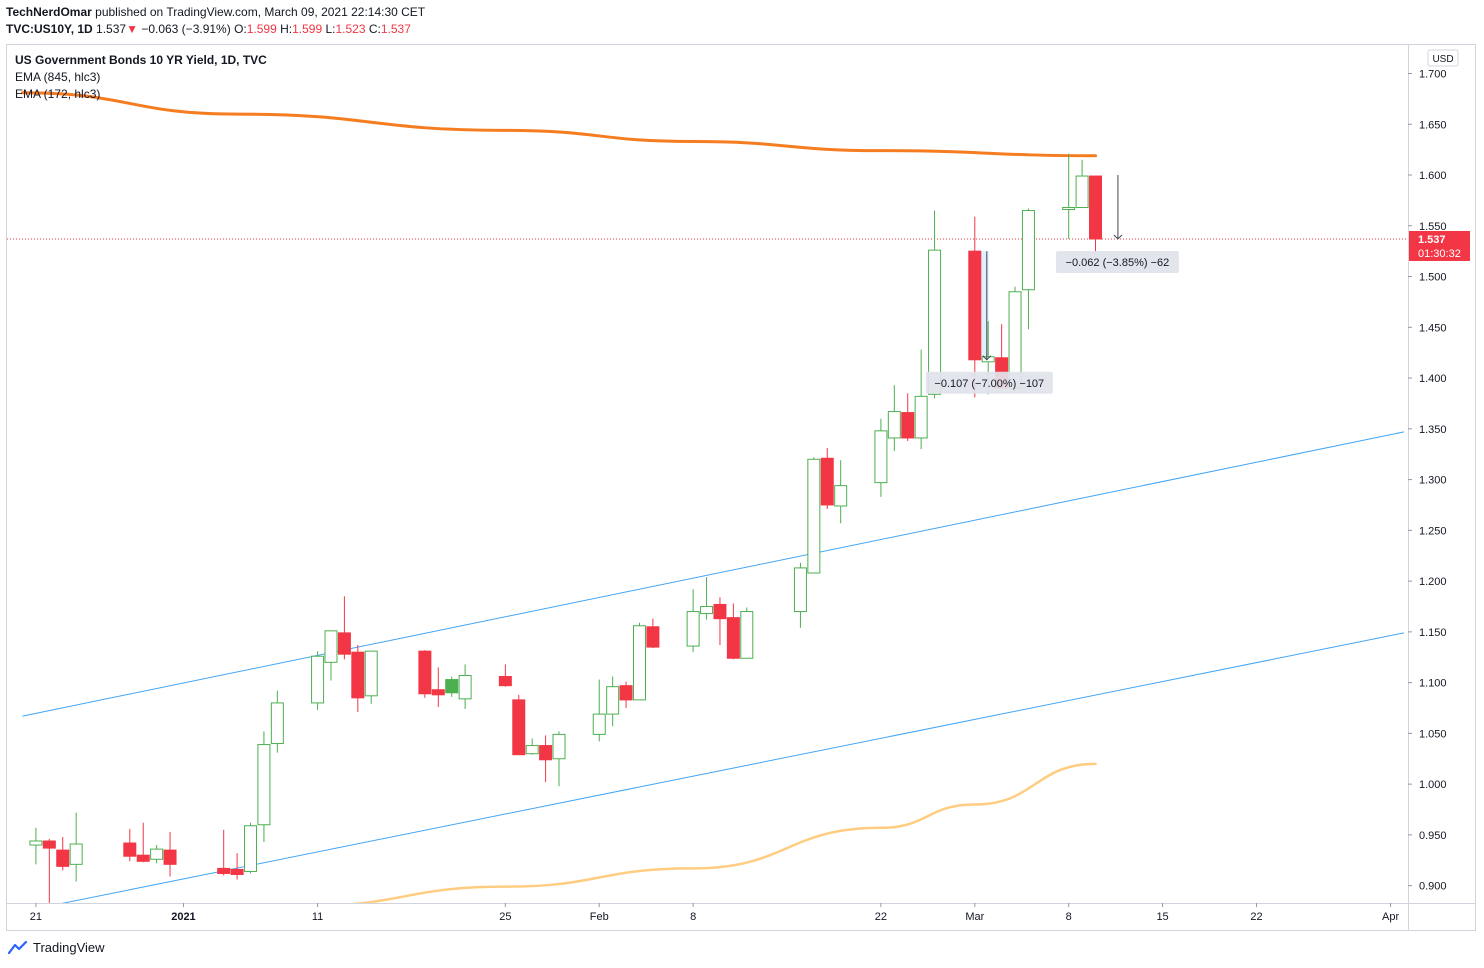 The image size is (1484, 968). What do you see at coordinates (58, 94) in the screenshot?
I see `legend-ema-172: EMA (172, hlc3)` at bounding box center [58, 94].